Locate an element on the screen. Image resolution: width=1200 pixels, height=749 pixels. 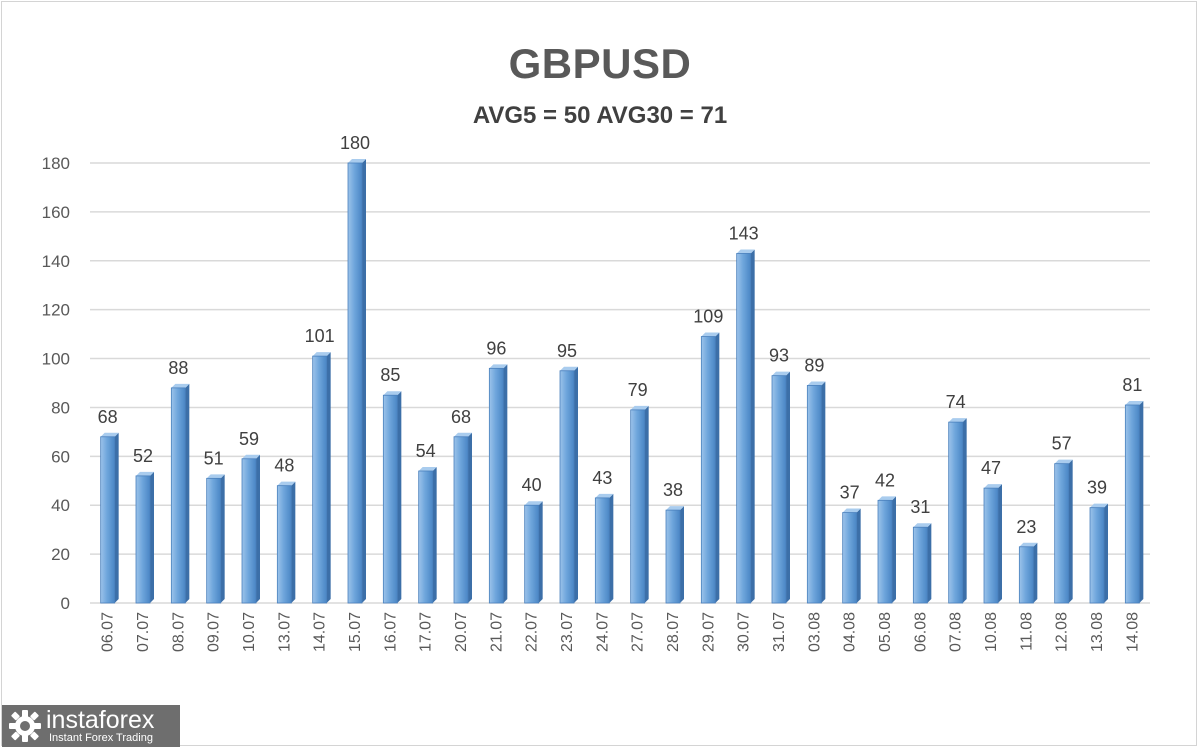
data-label: 81 is located at coordinates (1132, 385).